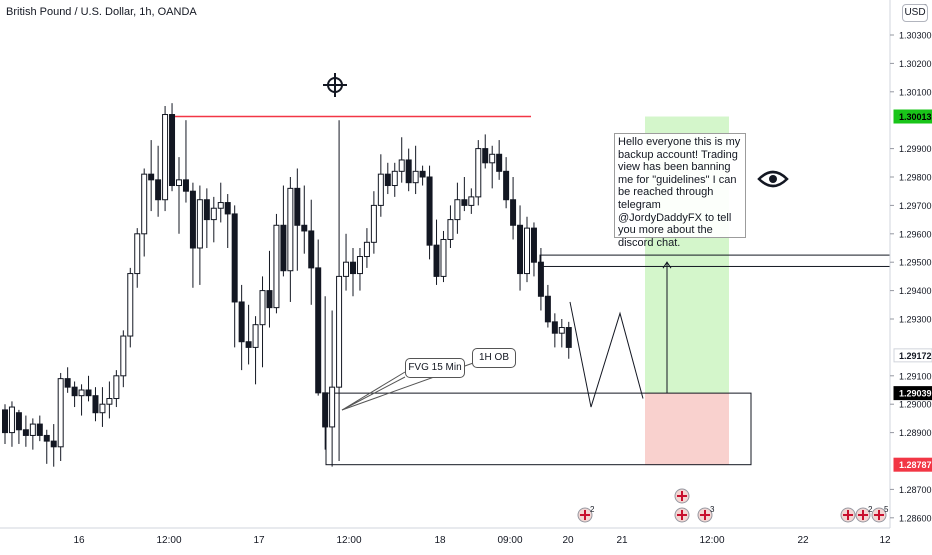 This screenshot has height=555, width=932. Describe the element at coordinates (435, 368) in the screenshot. I see `callout-fvg-15-min: FVG 15 Min` at that location.